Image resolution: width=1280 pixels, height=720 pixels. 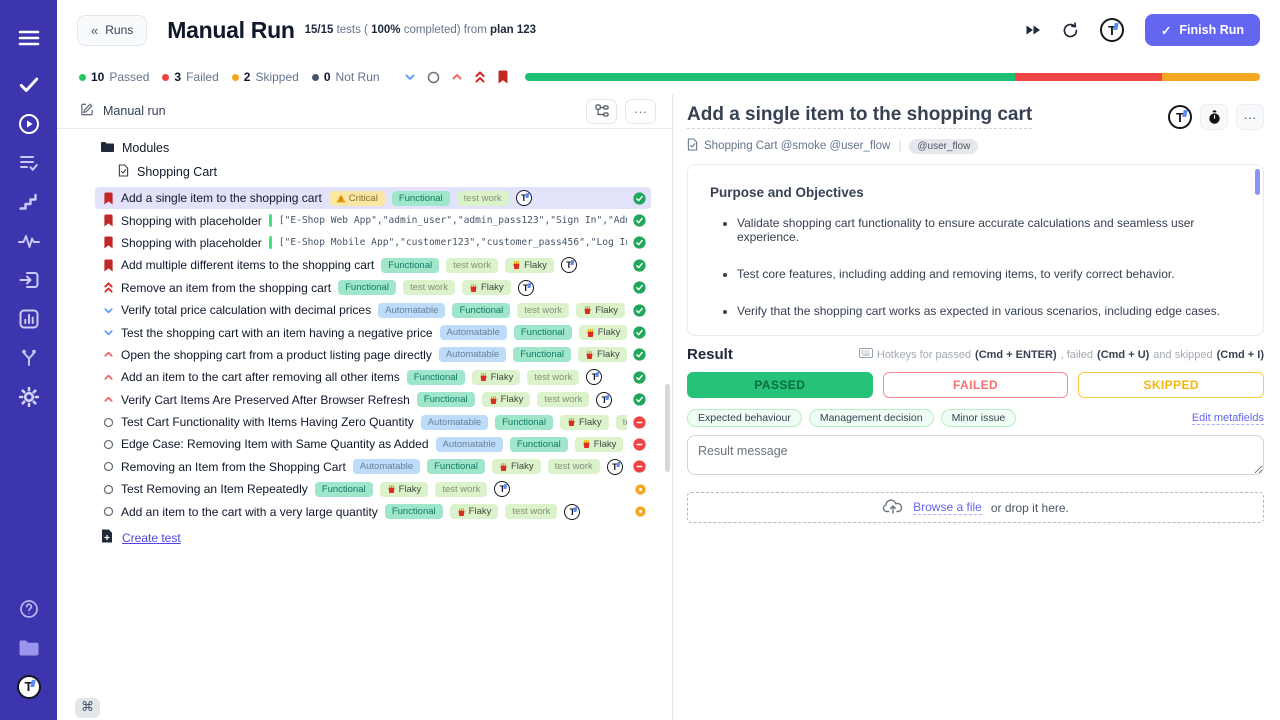 I want to click on tree-header: Manual run ···, so click(x=364, y=111).